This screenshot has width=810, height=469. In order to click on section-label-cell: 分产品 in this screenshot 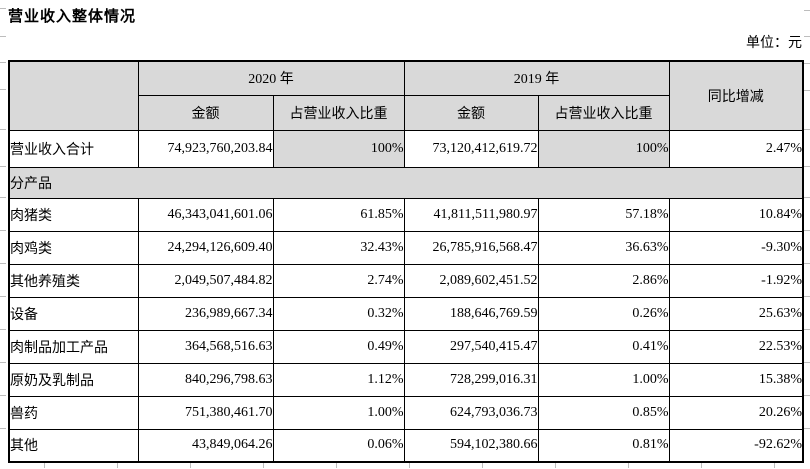, I will do `click(406, 182)`.